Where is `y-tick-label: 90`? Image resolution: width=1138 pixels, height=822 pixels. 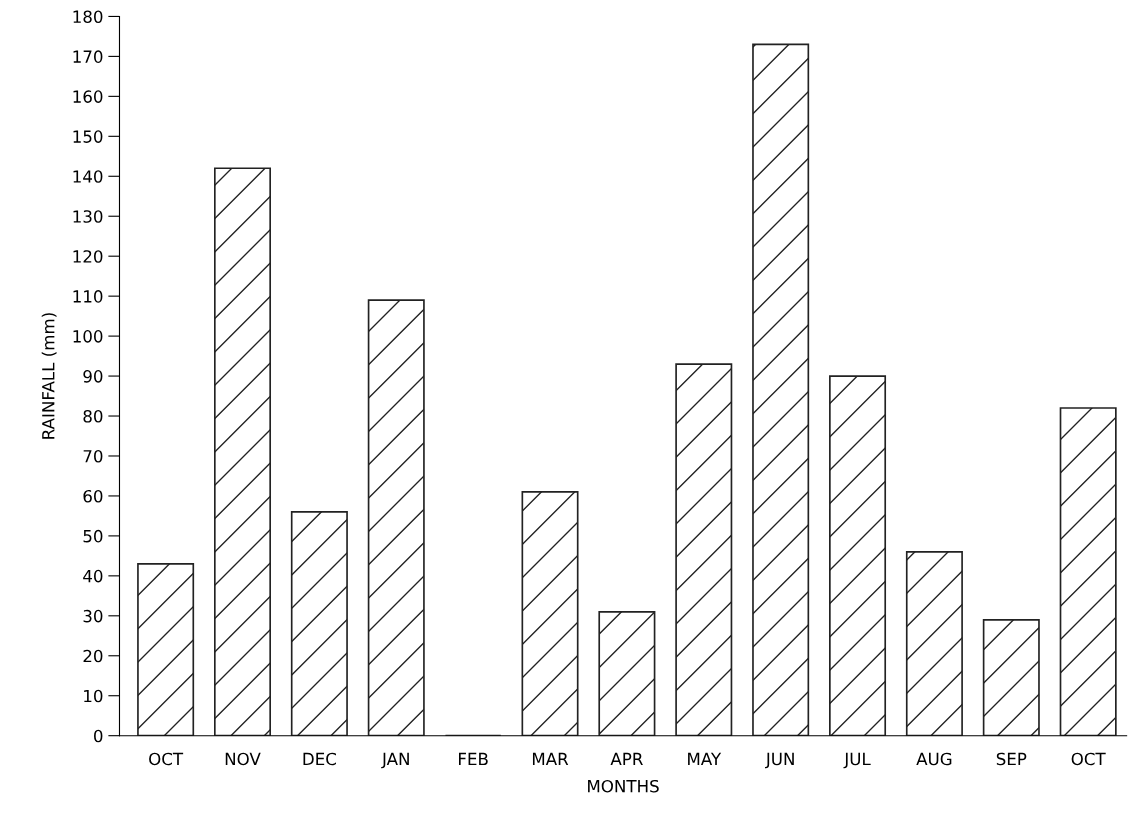 y-tick-label: 90 is located at coordinates (93, 376).